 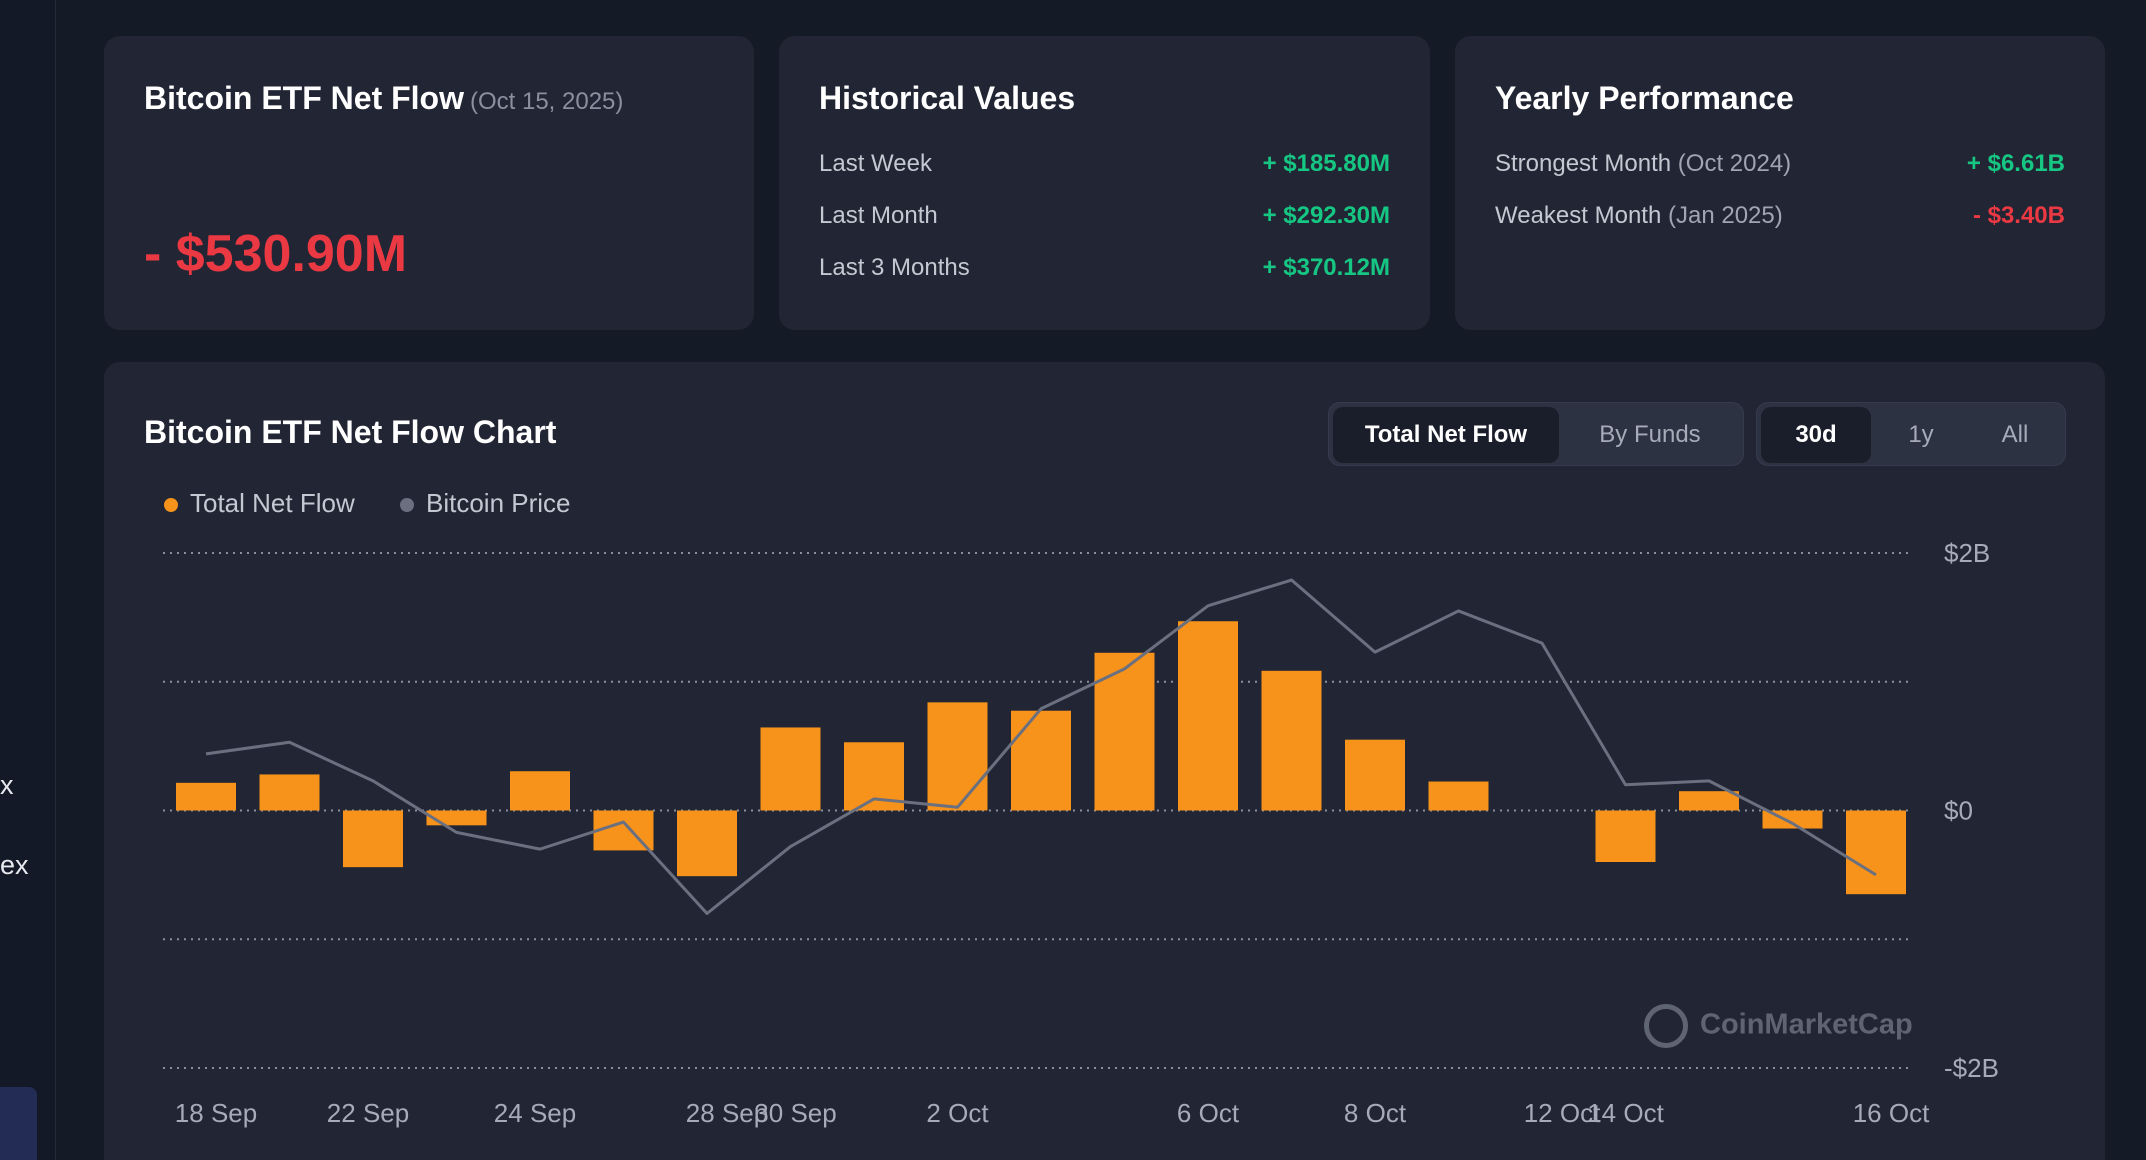 I want to click on historical-row-value: + $185.80M, so click(x=1326, y=163).